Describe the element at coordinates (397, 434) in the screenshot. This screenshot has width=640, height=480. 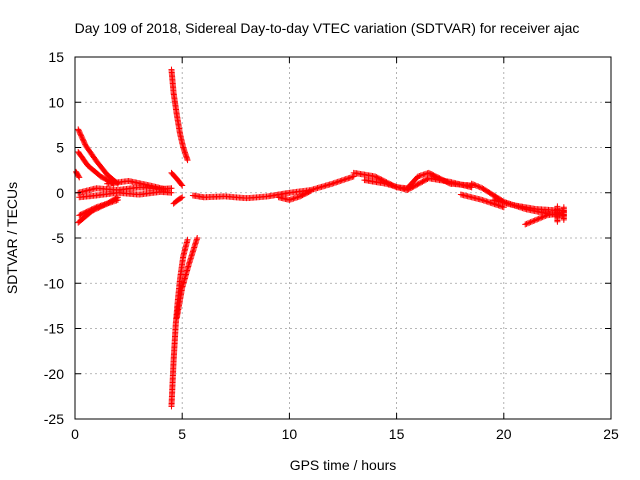
I see `x-tick-label: 15` at that location.